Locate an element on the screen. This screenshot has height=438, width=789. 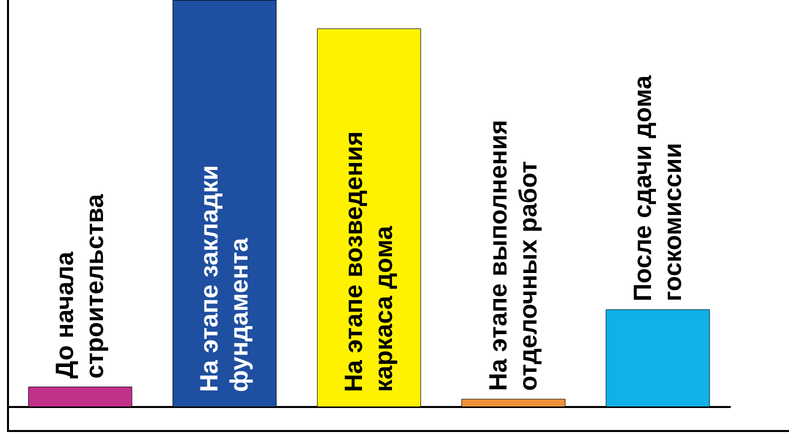
x-tick-label: На этапе закладки фундамента is located at coordinates (225, 278).